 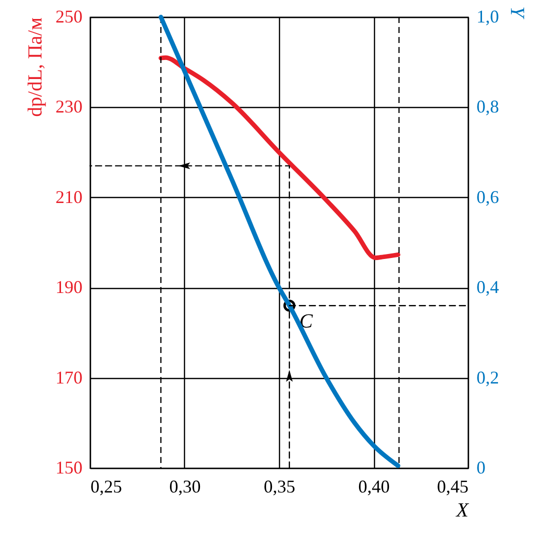 I want to click on y-axis-title: dp/dL, Па/м, so click(x=35, y=67).